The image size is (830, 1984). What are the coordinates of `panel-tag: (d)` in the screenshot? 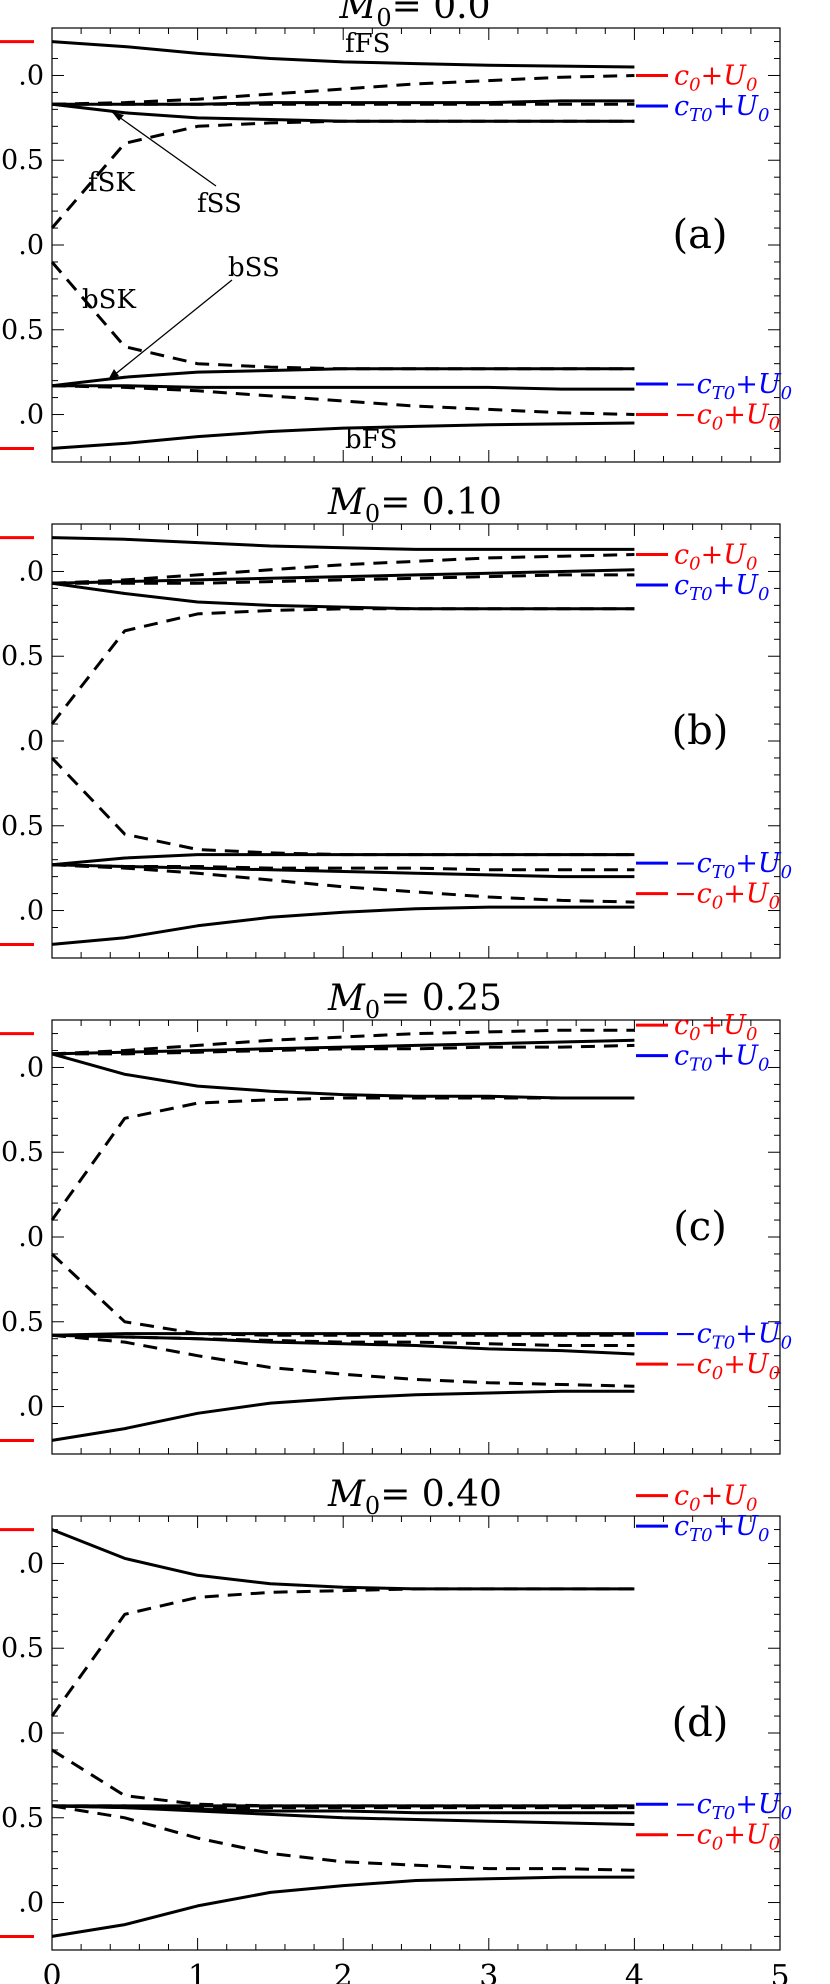 It's located at (700, 1723).